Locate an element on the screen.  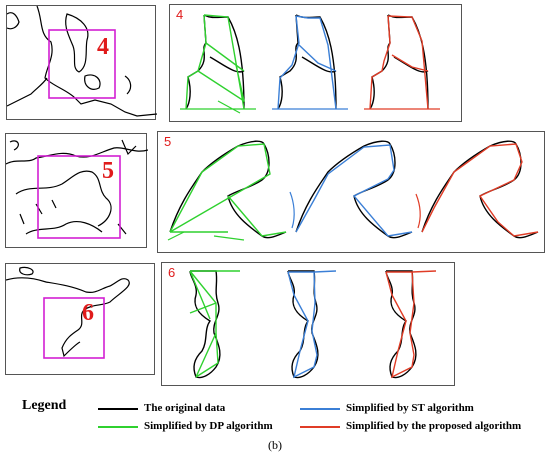
legend-swatch-st is located at coordinates (320, 409).